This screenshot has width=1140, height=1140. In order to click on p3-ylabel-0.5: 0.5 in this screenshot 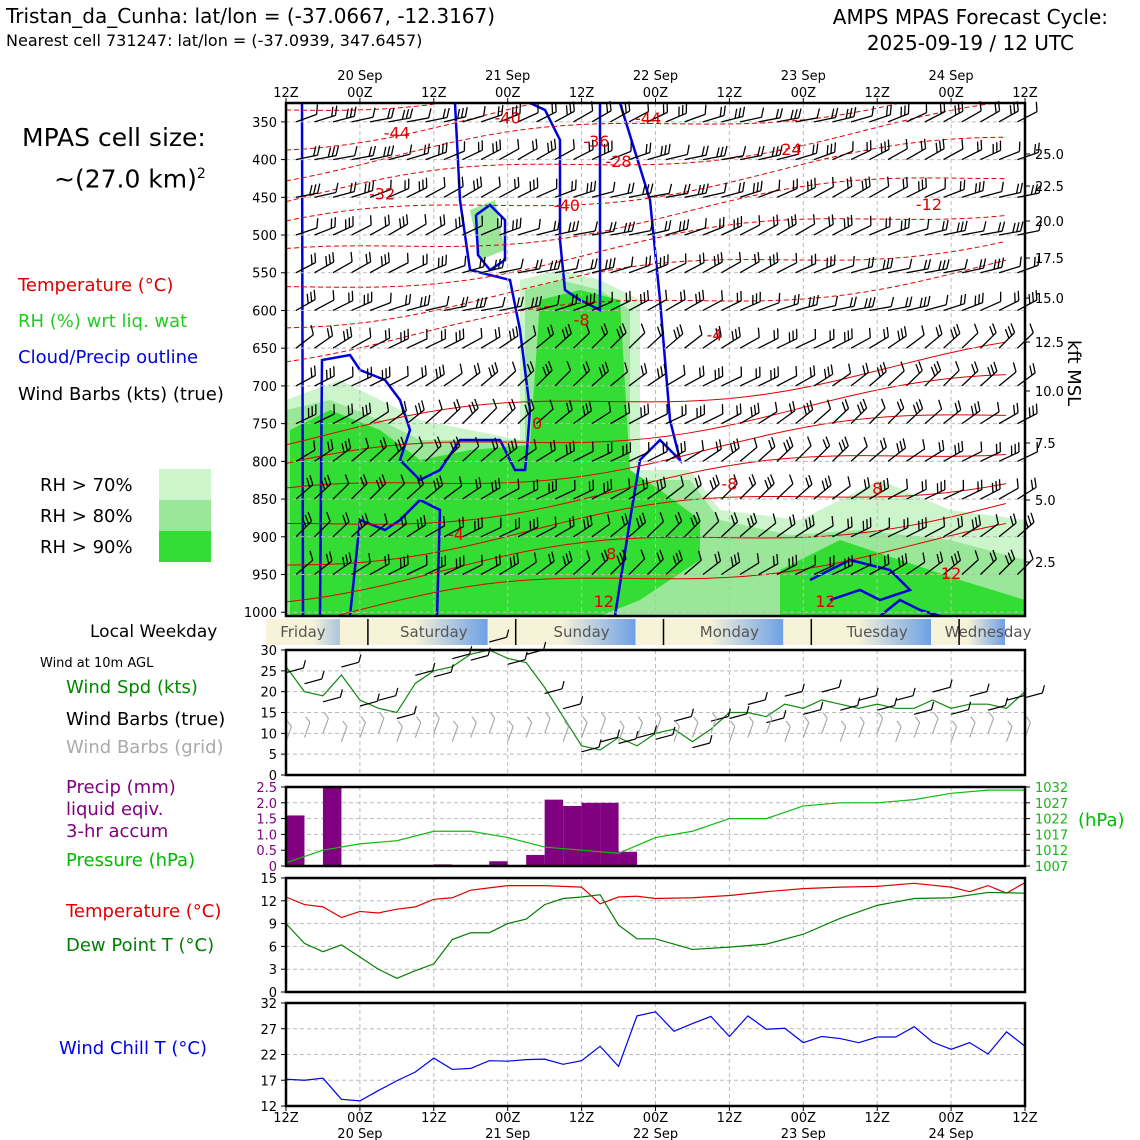, I will do `click(266, 851)`.